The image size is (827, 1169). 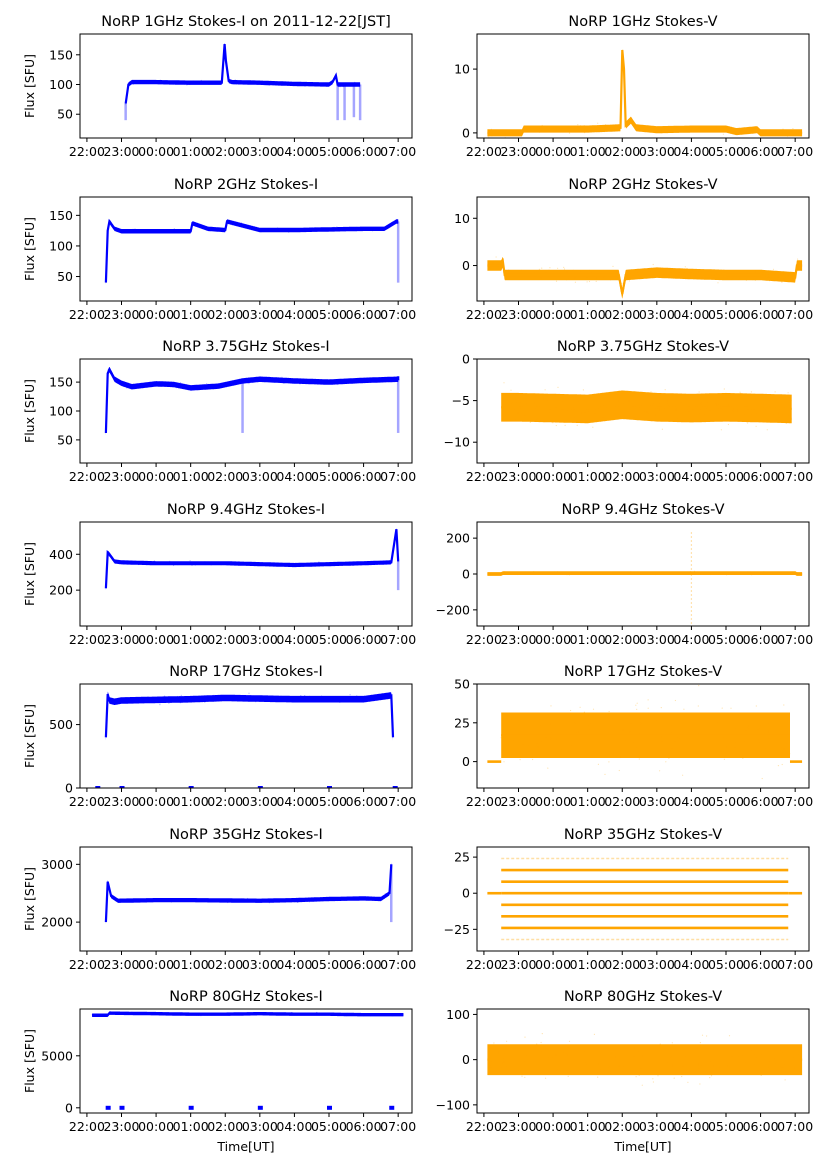 What do you see at coordinates (726, 476) in the screenshot?
I see `x-tick-label: 05:00` at bounding box center [726, 476].